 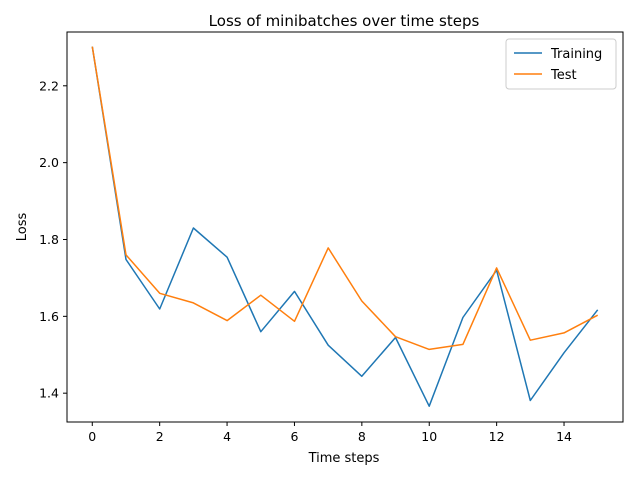 What do you see at coordinates (564, 436) in the screenshot?
I see `x-tick-label: 14` at bounding box center [564, 436].